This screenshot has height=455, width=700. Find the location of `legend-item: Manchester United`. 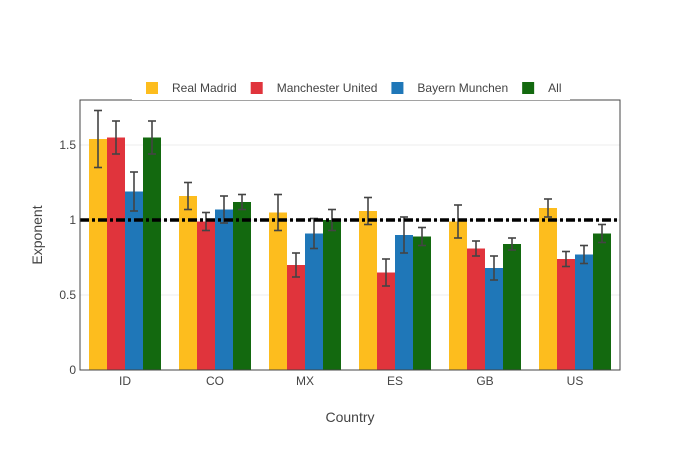

legend-item: Manchester United is located at coordinates (314, 88).